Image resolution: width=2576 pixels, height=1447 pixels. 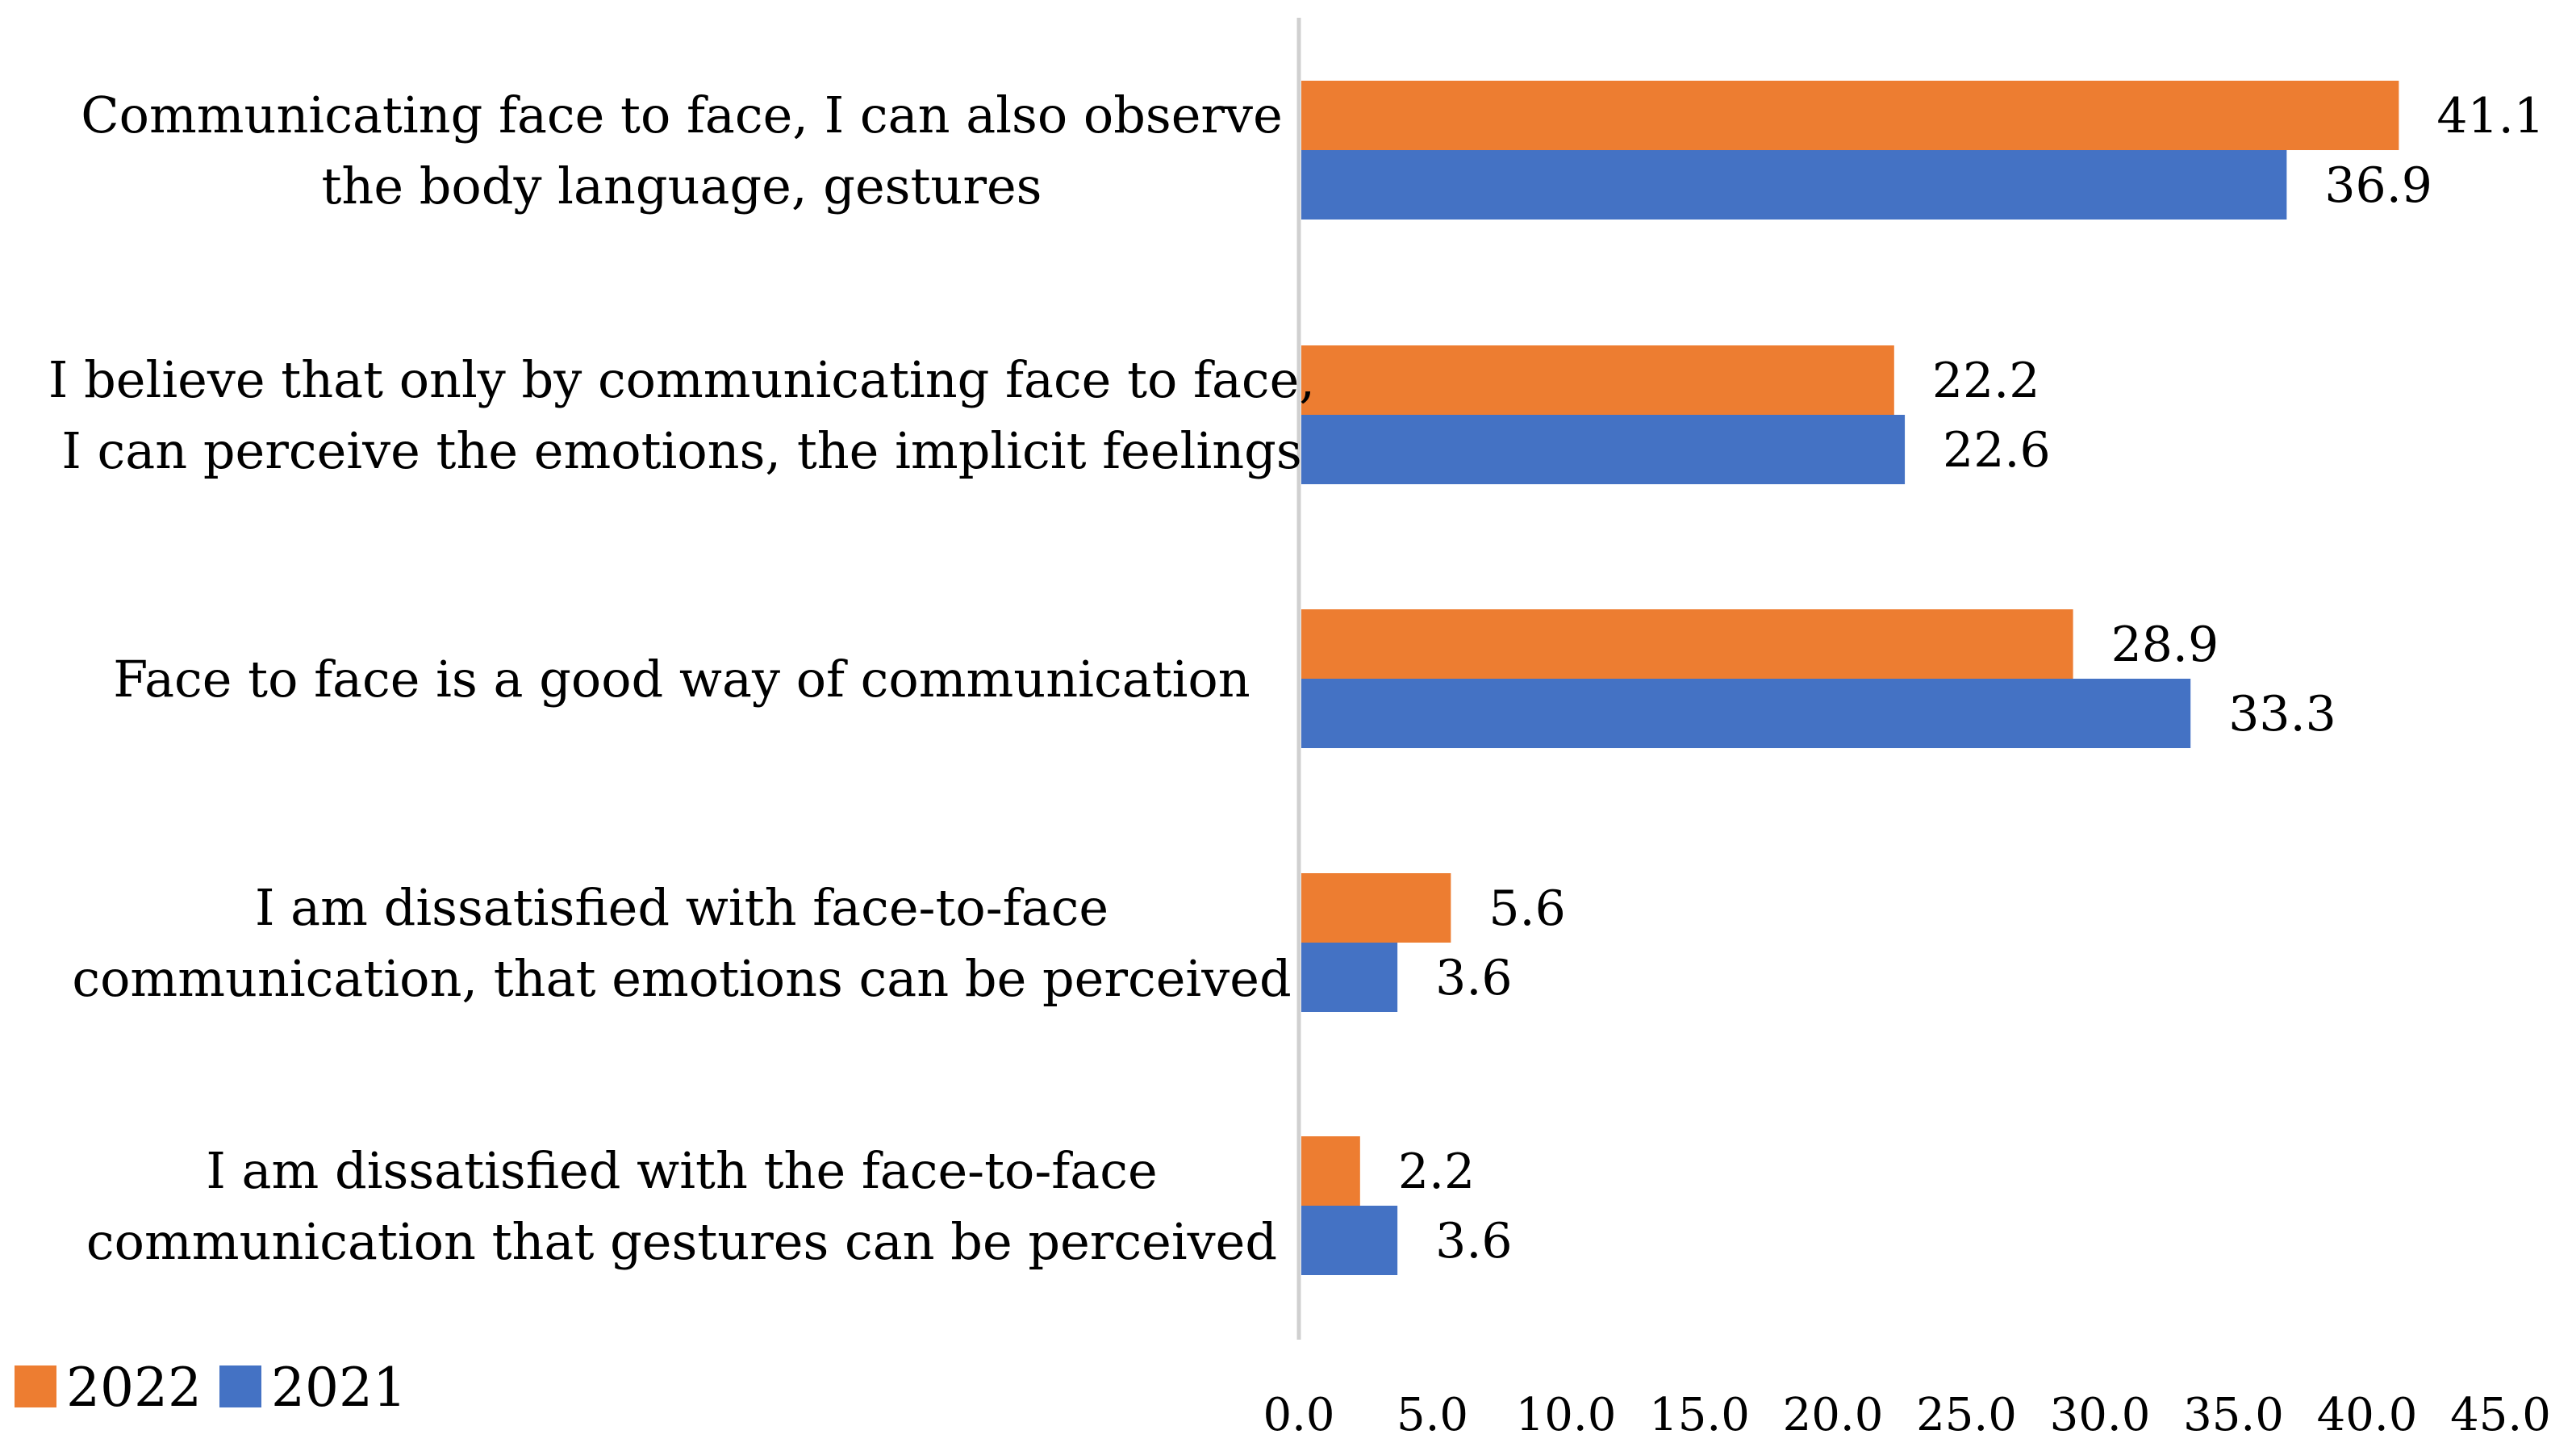 What do you see at coordinates (1432, 1415) in the screenshot?
I see `x-tick-label: 5.0` at bounding box center [1432, 1415].